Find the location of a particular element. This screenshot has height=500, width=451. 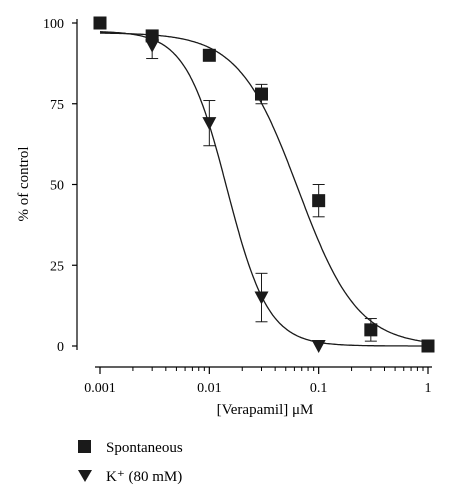

x-tick-label: 1 is located at coordinates (428, 388).